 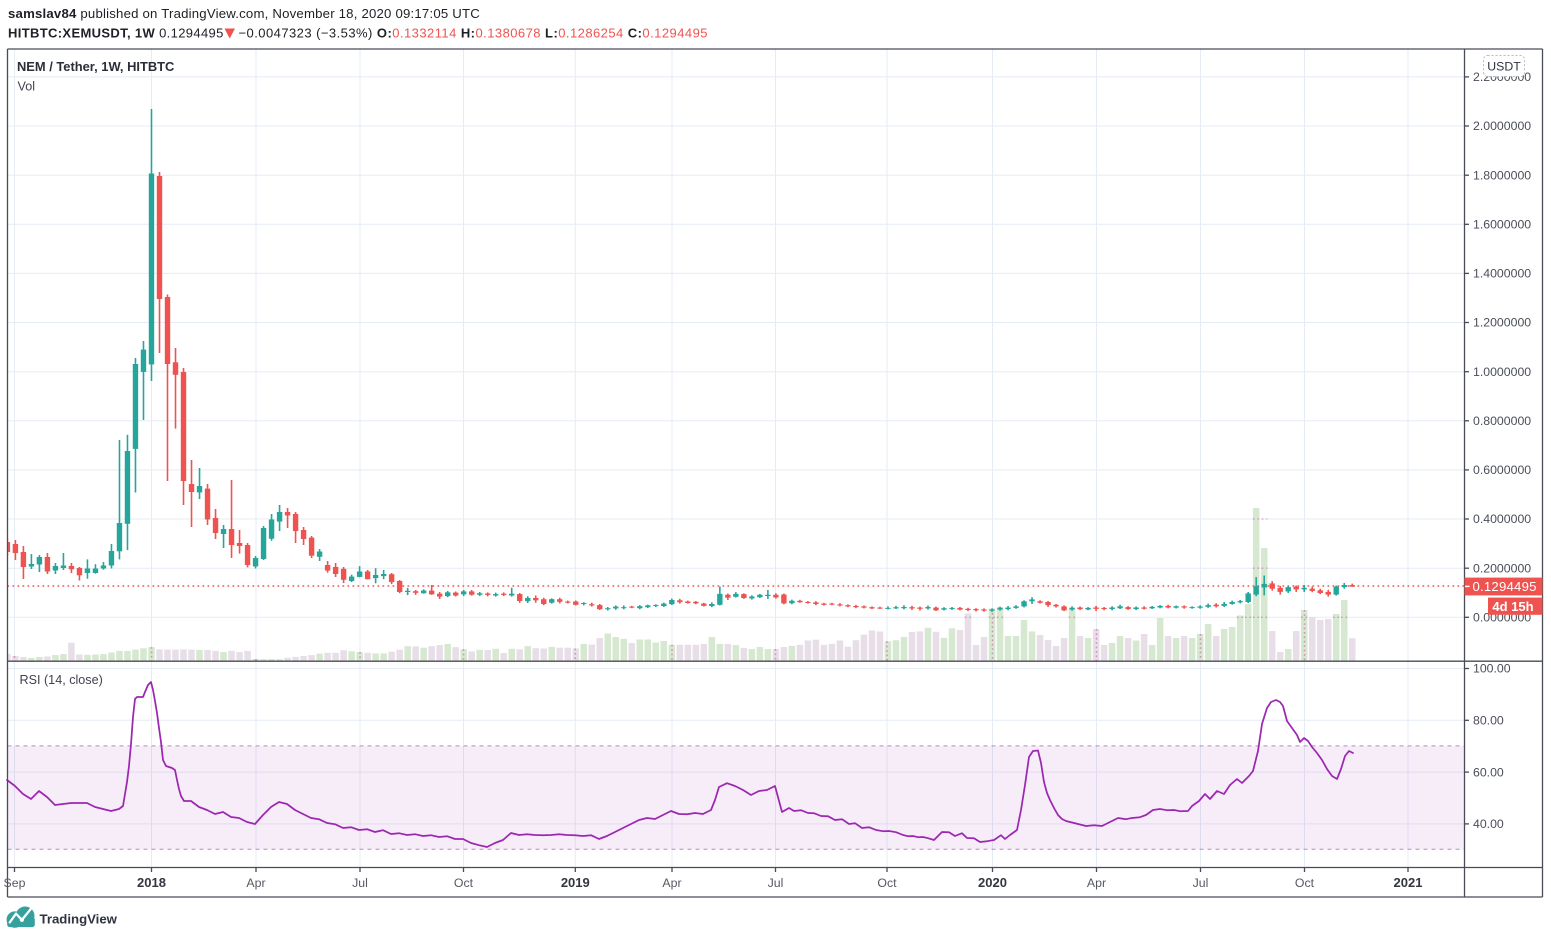 I want to click on svg-text: TradingView, so click(x=79, y=919).